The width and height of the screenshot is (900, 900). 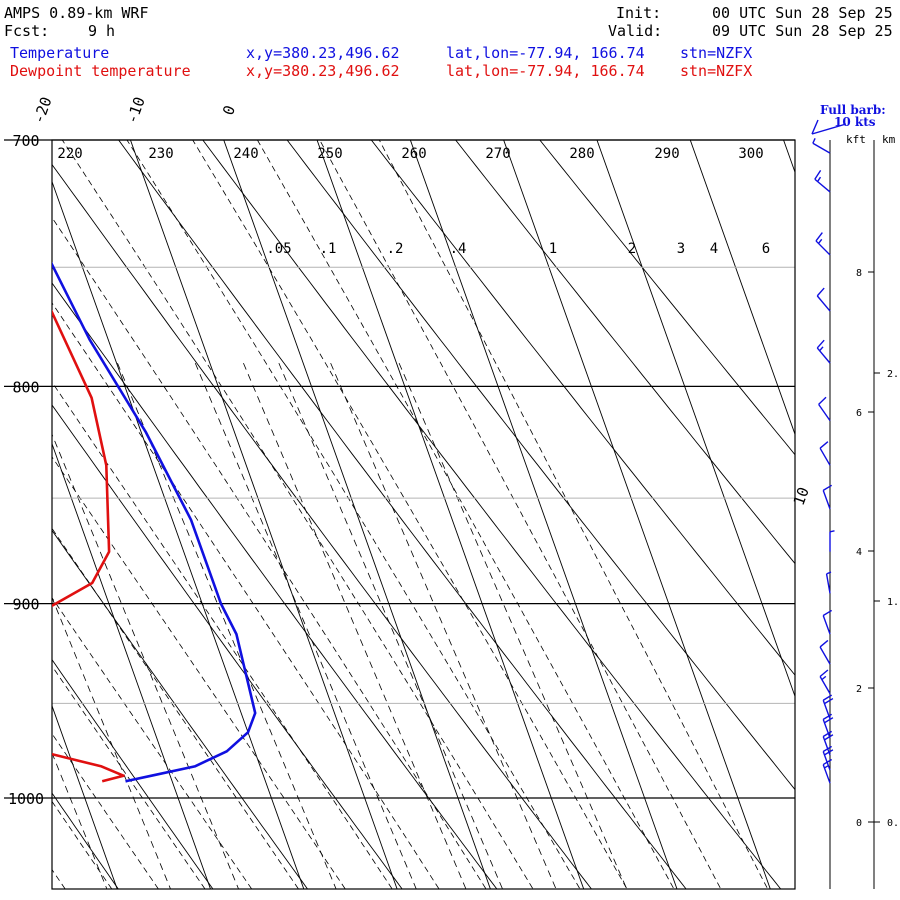 What do you see at coordinates (859, 552) in the screenshot?
I see `kft-tick-label: 4` at bounding box center [859, 552].